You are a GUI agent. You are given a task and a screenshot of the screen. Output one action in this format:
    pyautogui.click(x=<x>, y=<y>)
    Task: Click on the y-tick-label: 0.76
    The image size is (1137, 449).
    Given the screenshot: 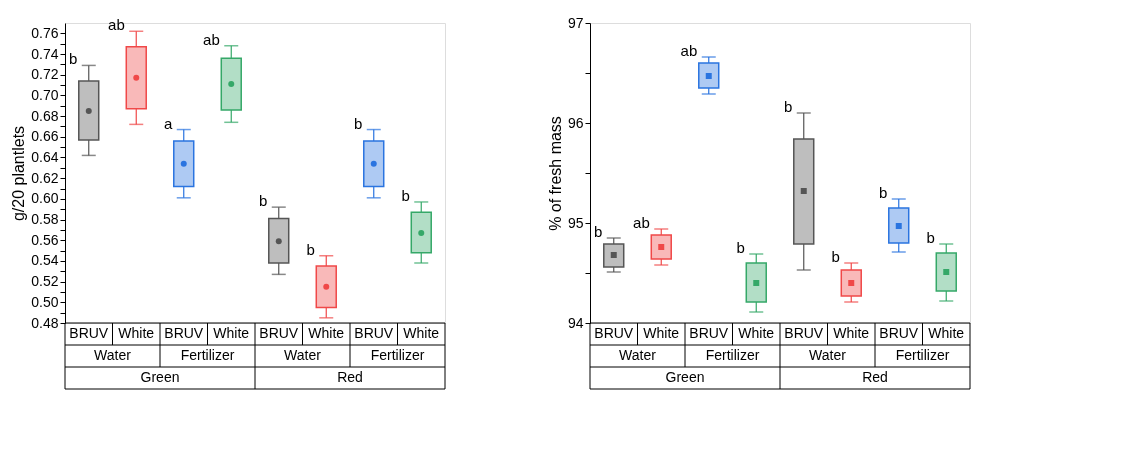 What is the action you would take?
    pyautogui.click(x=45, y=32)
    